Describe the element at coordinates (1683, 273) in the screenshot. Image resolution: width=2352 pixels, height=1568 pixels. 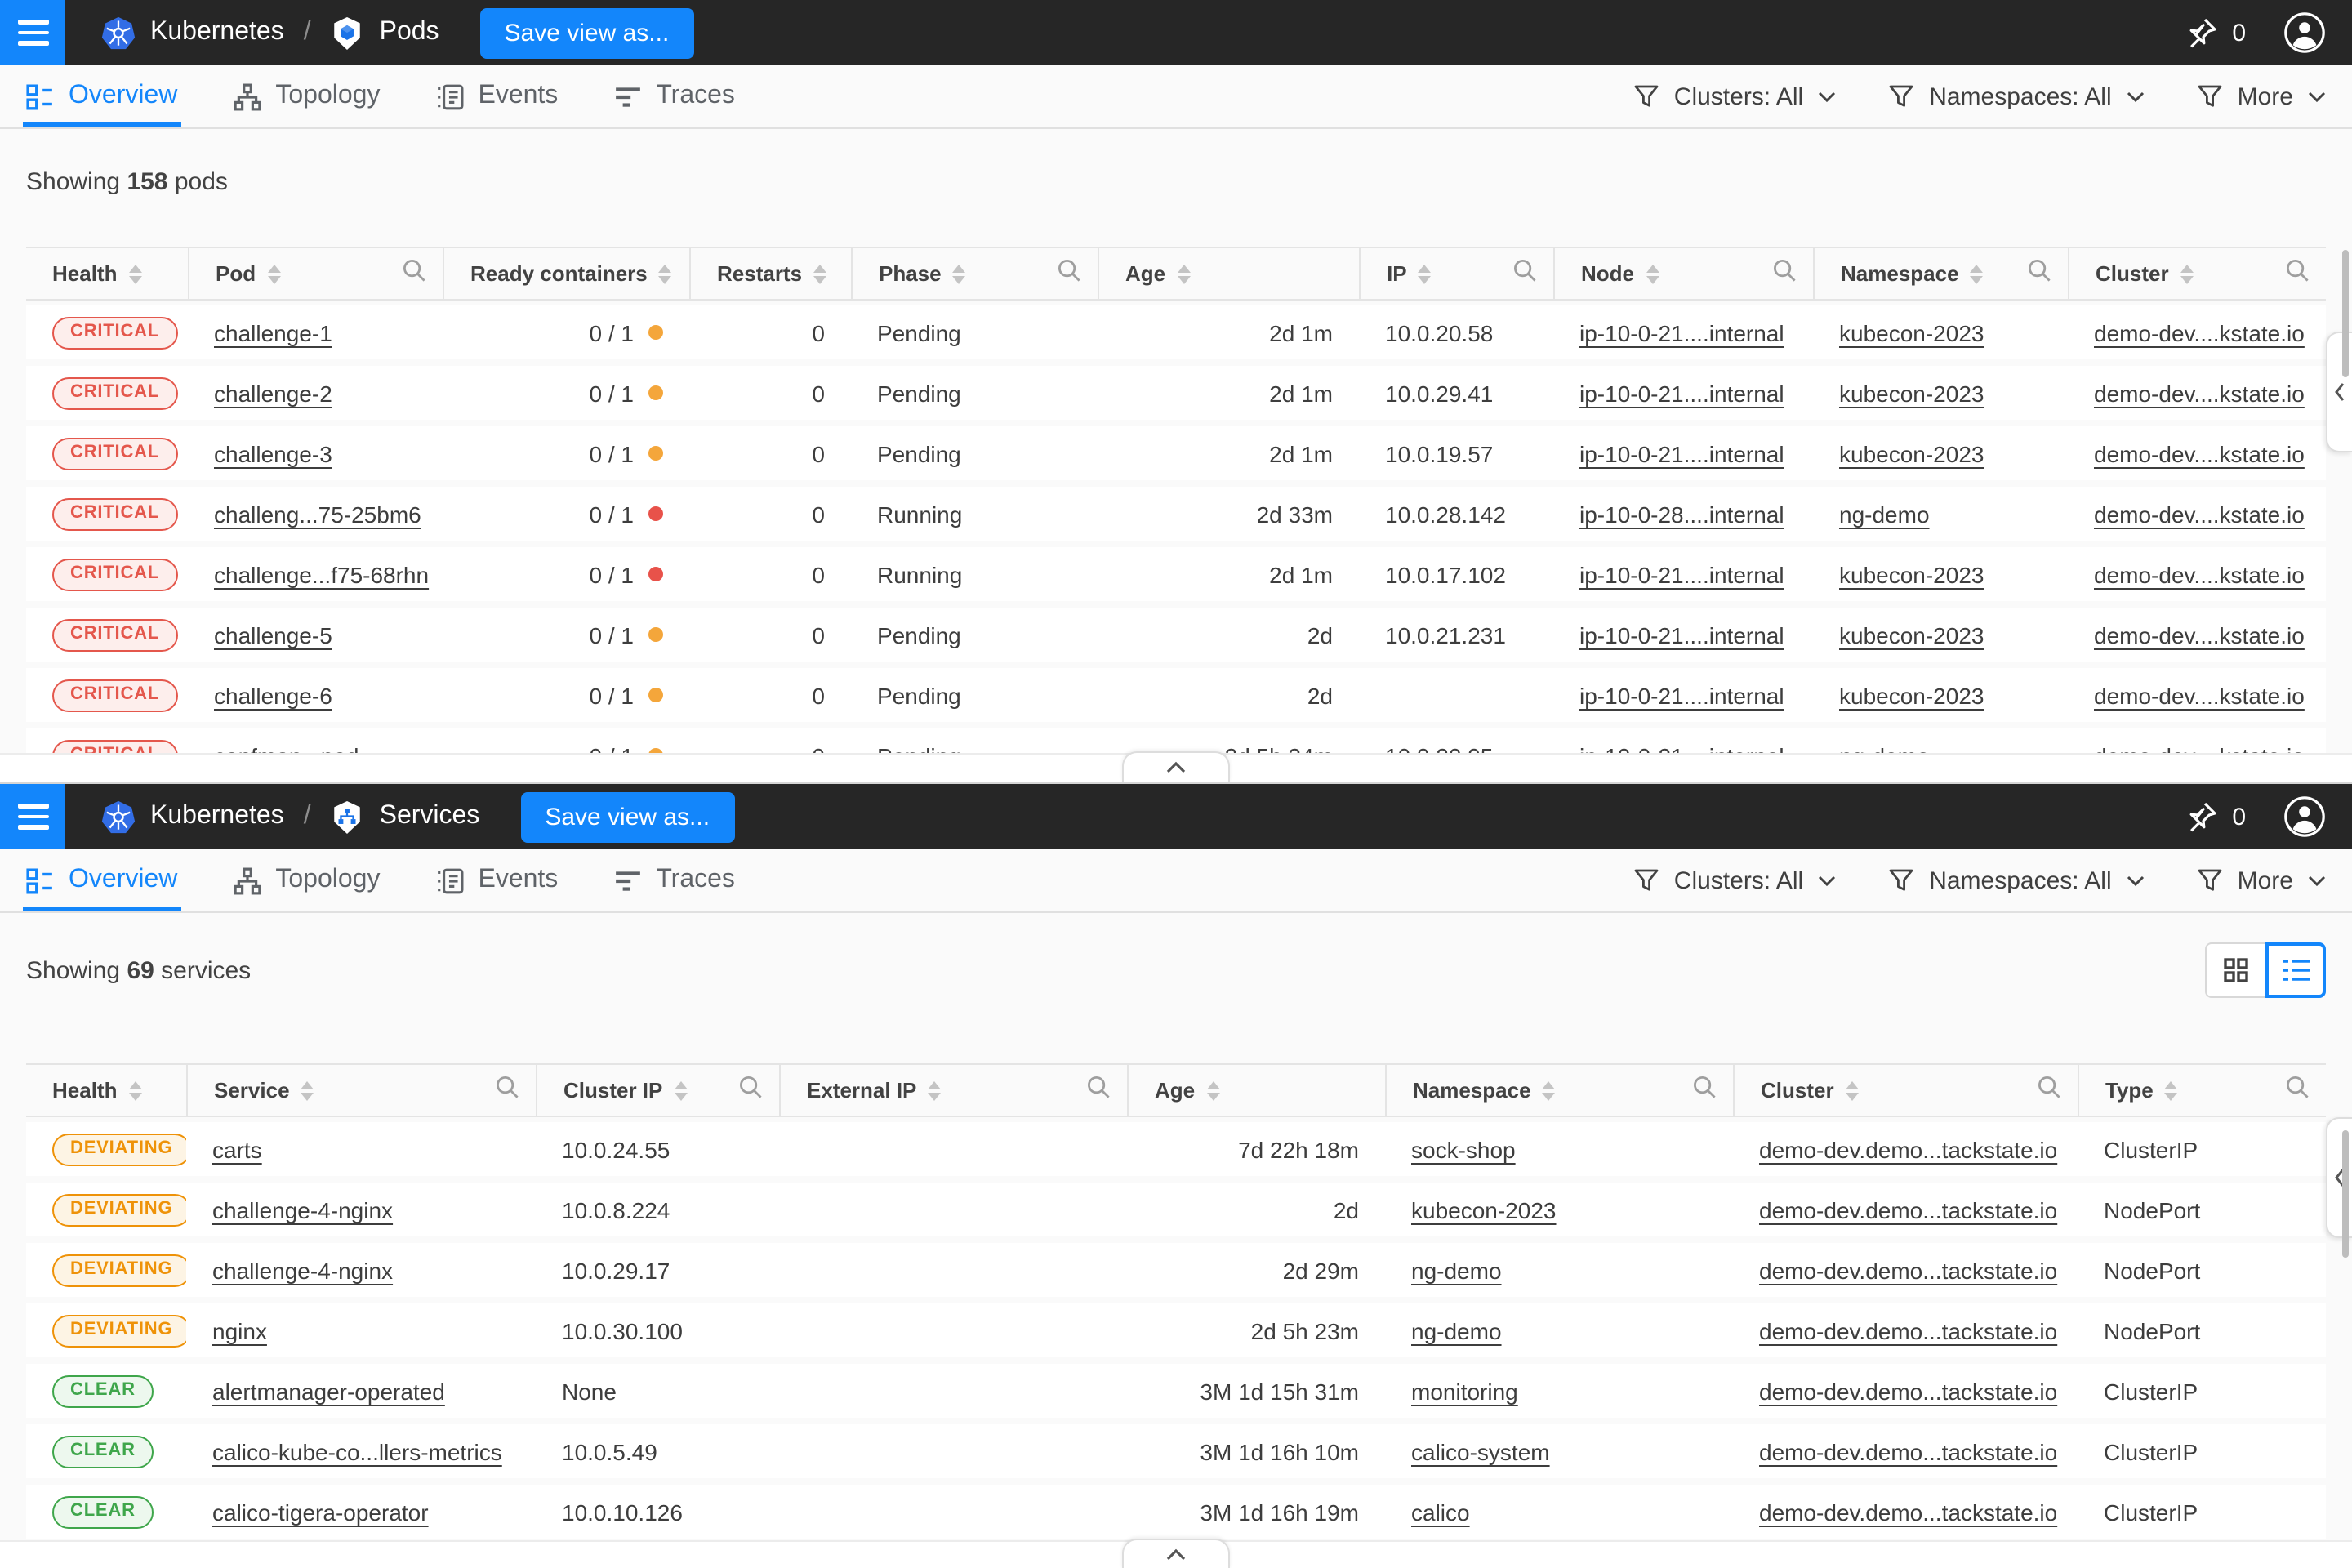
I see `column-header-node: Node` at that location.